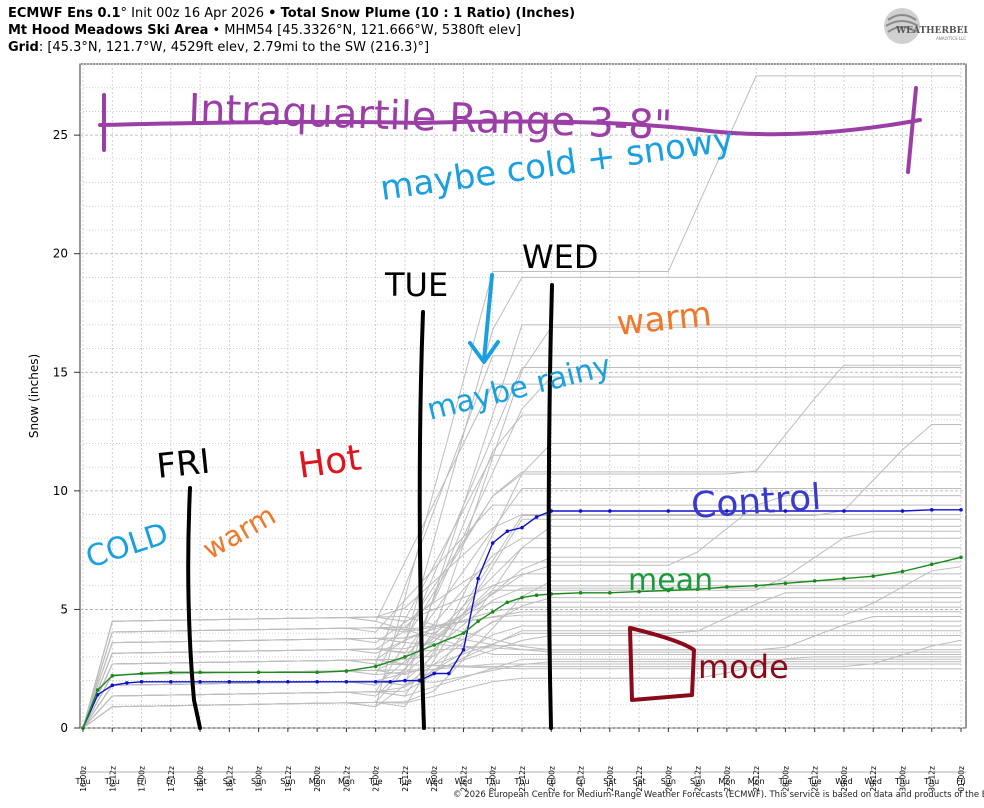 This screenshot has height=808, width=984. I want to click on product-title: Total Snow Plume (10 : 1 Ratio) (Inches), so click(428, 13).